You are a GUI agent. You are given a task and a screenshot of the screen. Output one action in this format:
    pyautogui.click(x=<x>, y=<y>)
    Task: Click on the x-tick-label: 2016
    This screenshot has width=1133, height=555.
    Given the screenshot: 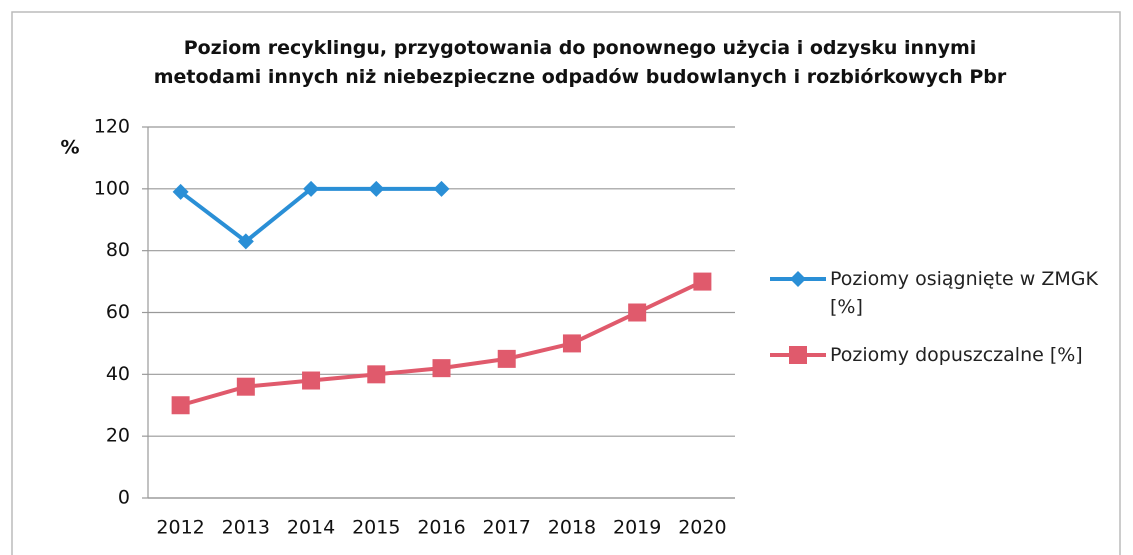 What is the action you would take?
    pyautogui.click(x=441, y=528)
    